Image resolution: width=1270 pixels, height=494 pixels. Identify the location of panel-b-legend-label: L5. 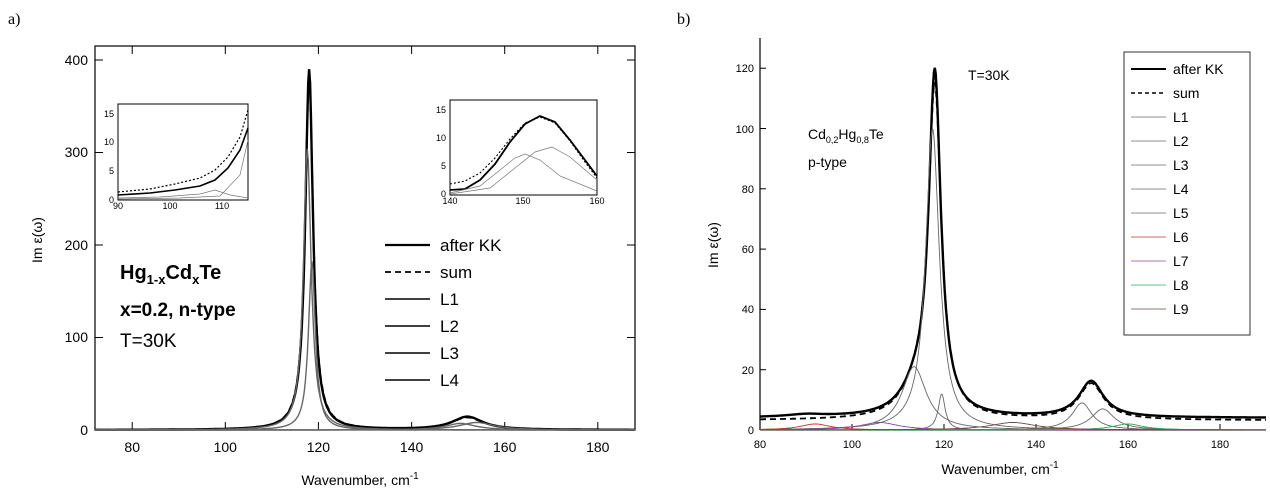
(1181, 213).